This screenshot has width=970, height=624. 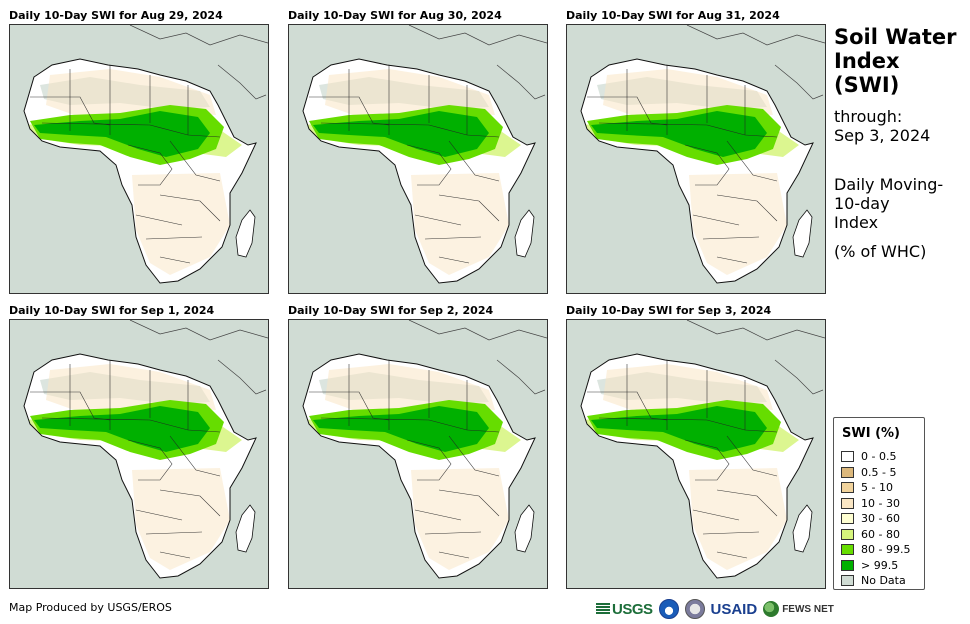 What do you see at coordinates (882, 135) in the screenshot?
I see `through-value: Sep 3, 2024` at bounding box center [882, 135].